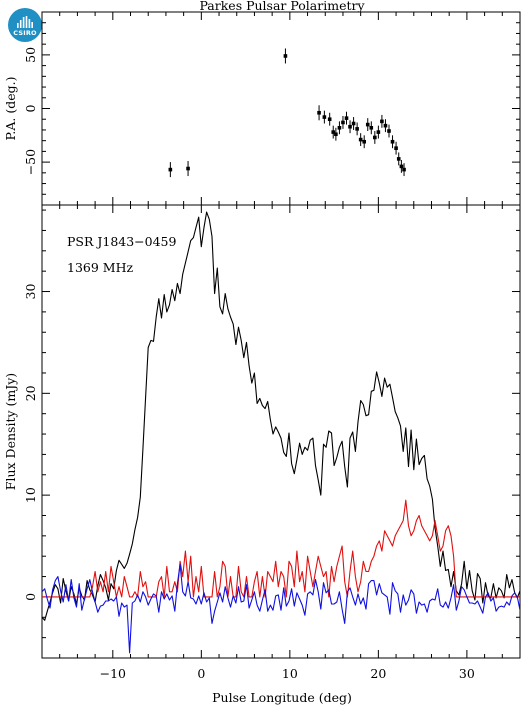 The height and width of the screenshot is (710, 522). What do you see at coordinates (201, 673) in the screenshot?
I see `x-tick-label: 0` at bounding box center [201, 673].